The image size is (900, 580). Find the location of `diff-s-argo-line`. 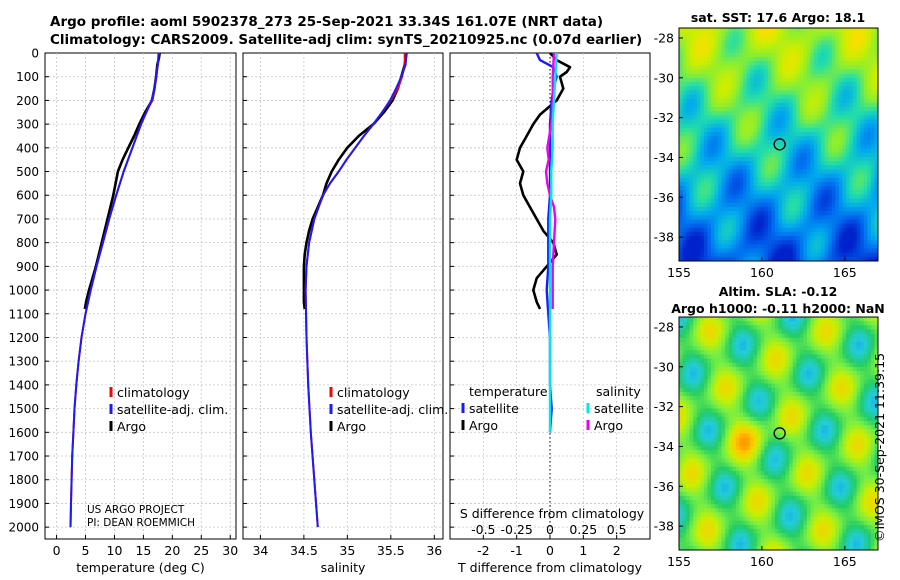

diff-s-argo-line is located at coordinates (550, 180).